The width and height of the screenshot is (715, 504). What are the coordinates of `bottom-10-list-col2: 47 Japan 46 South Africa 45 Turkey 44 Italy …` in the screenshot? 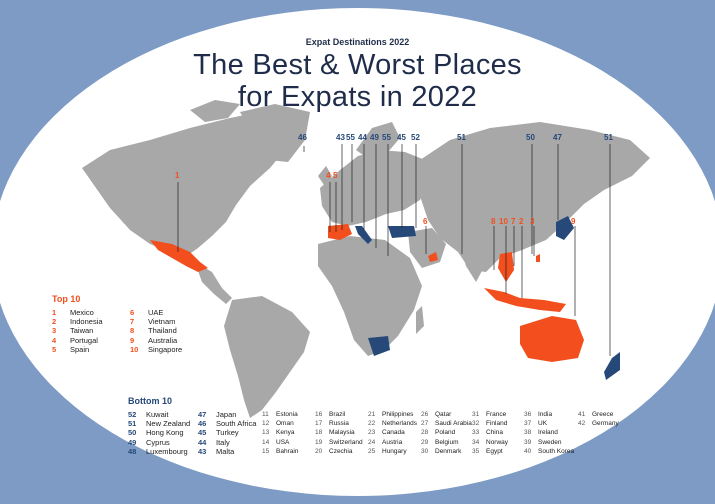 It's located at (227, 433).